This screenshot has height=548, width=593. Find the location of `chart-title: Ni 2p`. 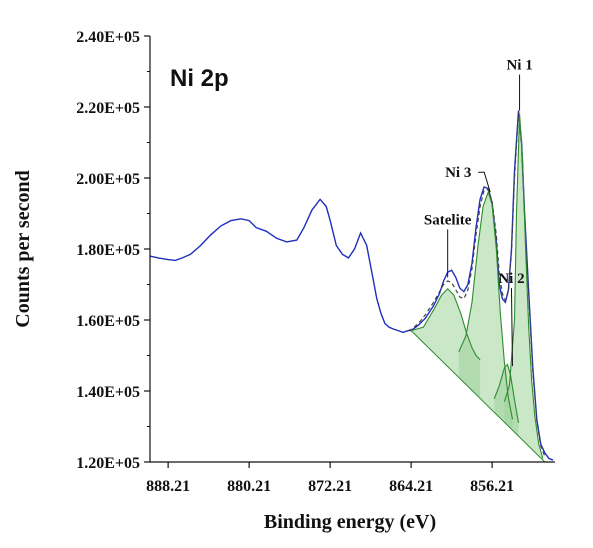

chart-title: Ni 2p is located at coordinates (199, 78).